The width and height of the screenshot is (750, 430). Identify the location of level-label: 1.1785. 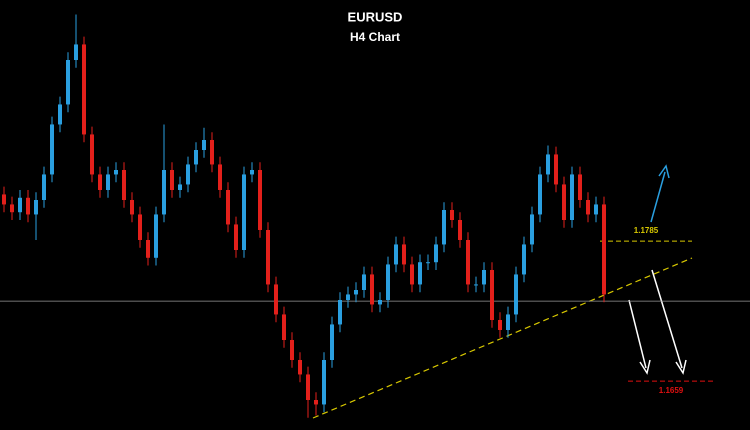
(646, 230).